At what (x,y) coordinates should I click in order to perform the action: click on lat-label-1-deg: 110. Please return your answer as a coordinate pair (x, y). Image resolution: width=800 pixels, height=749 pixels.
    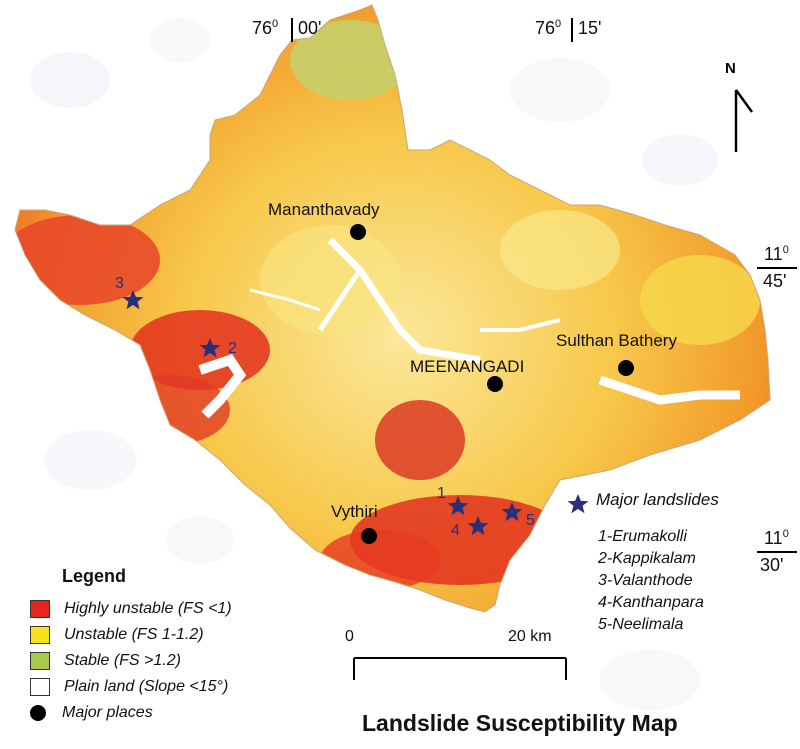
    Looking at the image, I should click on (776, 254).